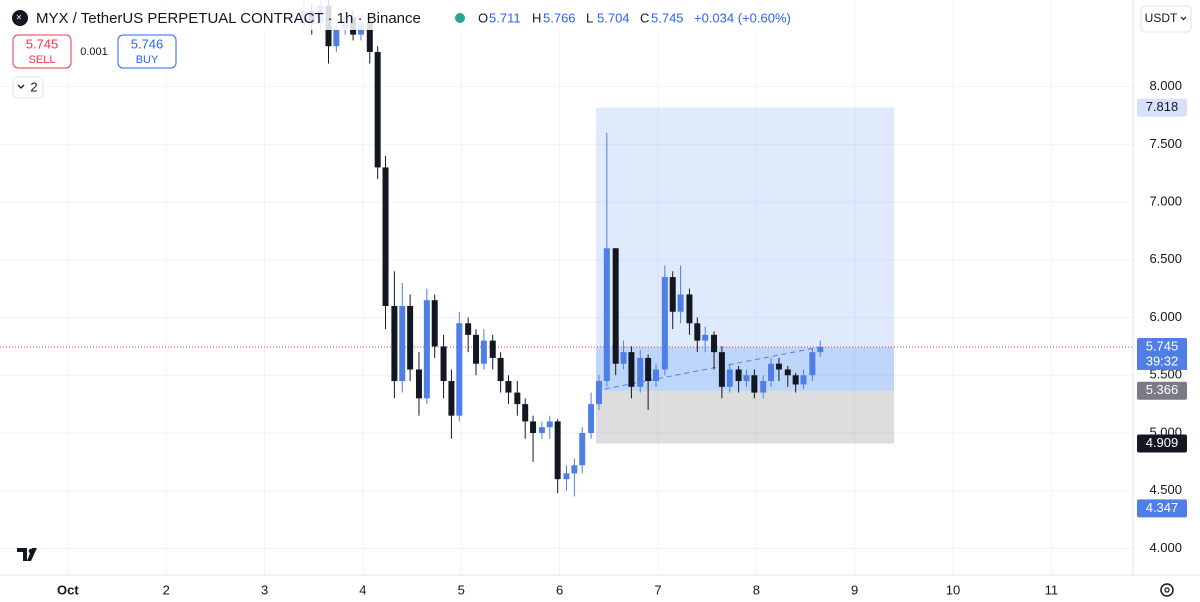 The height and width of the screenshot is (602, 1200). What do you see at coordinates (613, 17) in the screenshot?
I see `ohlc-value: 5.704` at bounding box center [613, 17].